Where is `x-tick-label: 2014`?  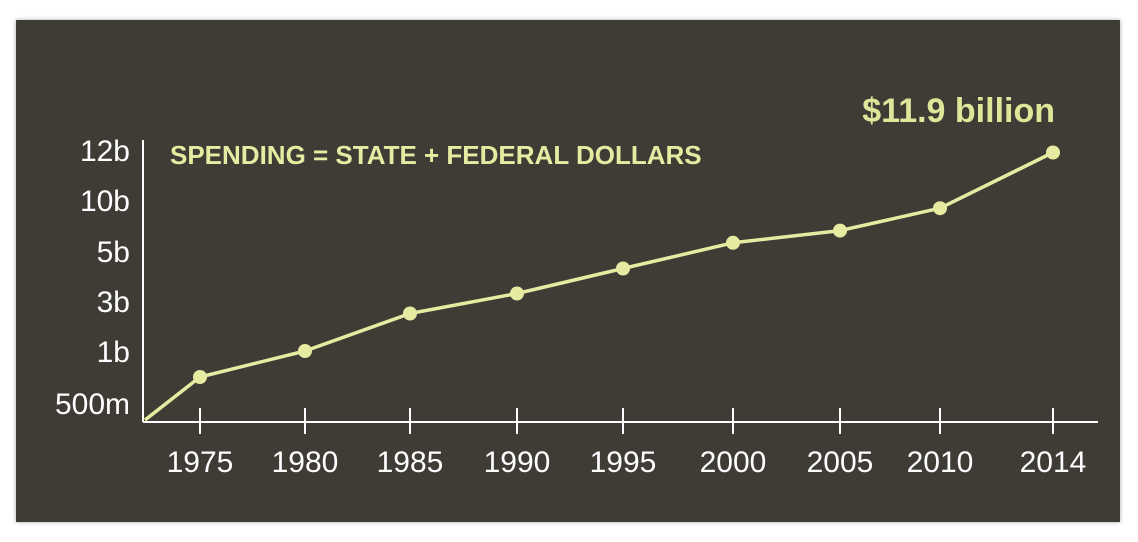 x-tick-label: 2014 is located at coordinates (1053, 462).